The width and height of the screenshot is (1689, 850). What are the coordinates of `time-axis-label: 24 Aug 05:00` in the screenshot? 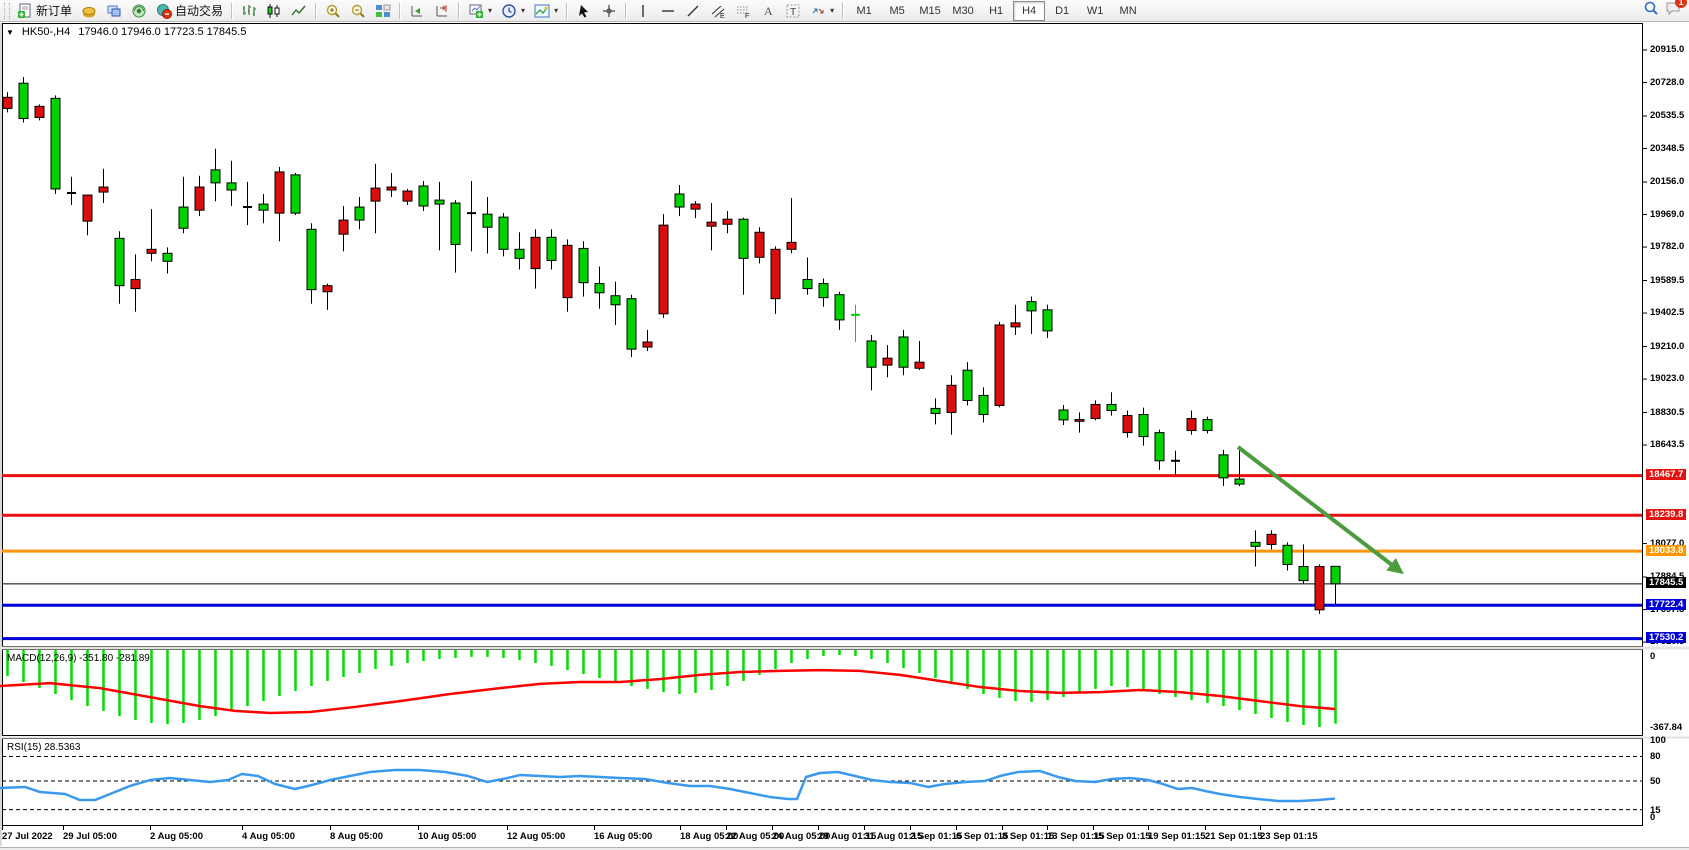 It's located at (801, 836).